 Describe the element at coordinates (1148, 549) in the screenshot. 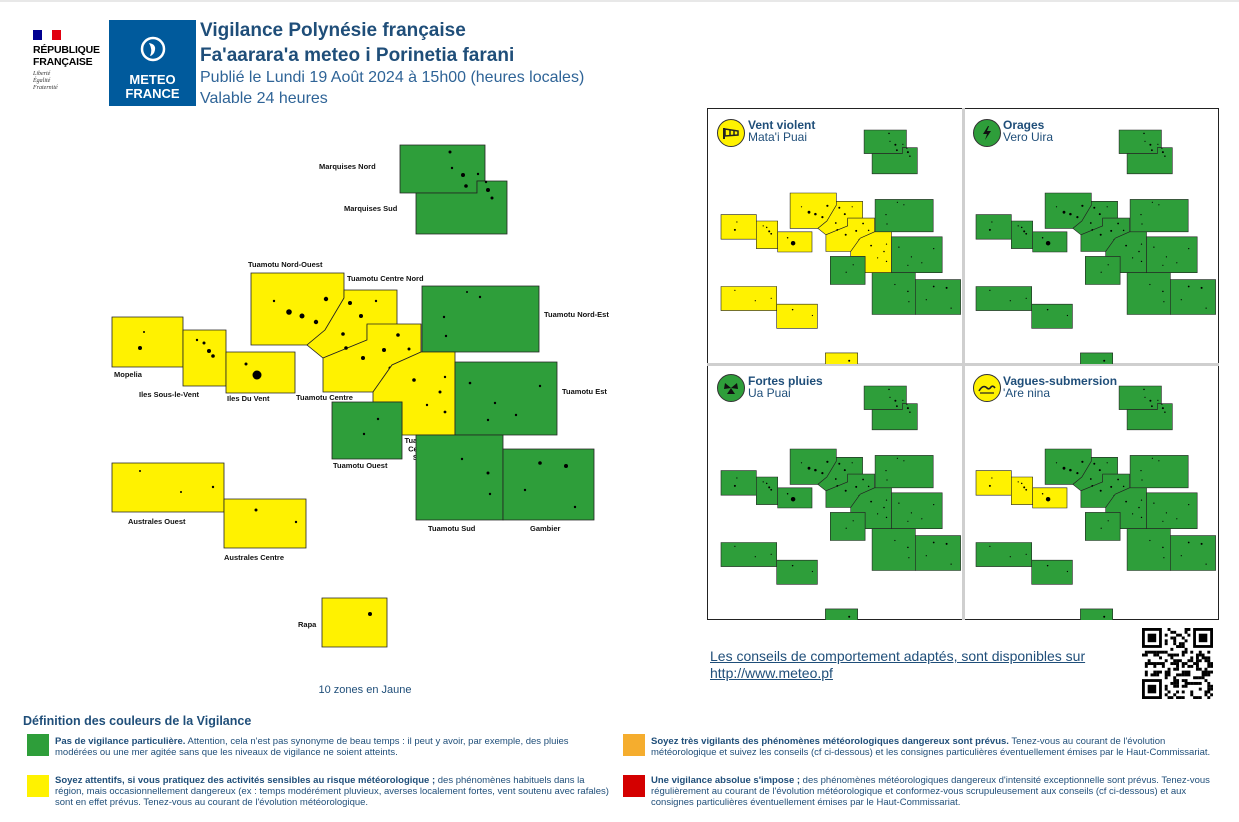

I see `vagues-zone-tuamotu-sud` at that location.